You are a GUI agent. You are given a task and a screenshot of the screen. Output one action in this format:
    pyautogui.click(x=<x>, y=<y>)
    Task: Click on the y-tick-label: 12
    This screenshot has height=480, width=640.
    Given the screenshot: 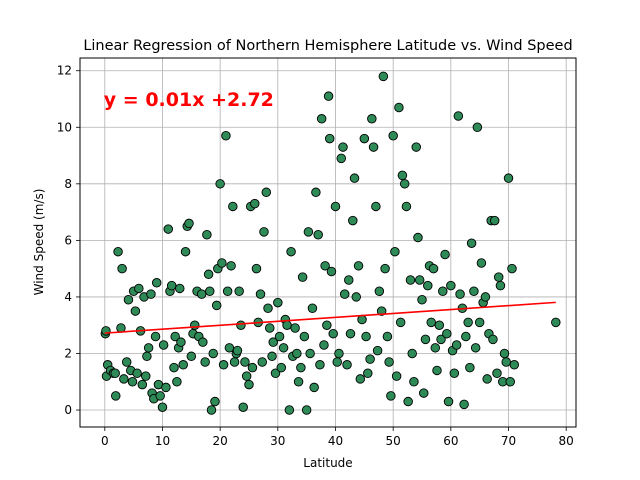 What is the action you would take?
    pyautogui.click(x=64, y=71)
    